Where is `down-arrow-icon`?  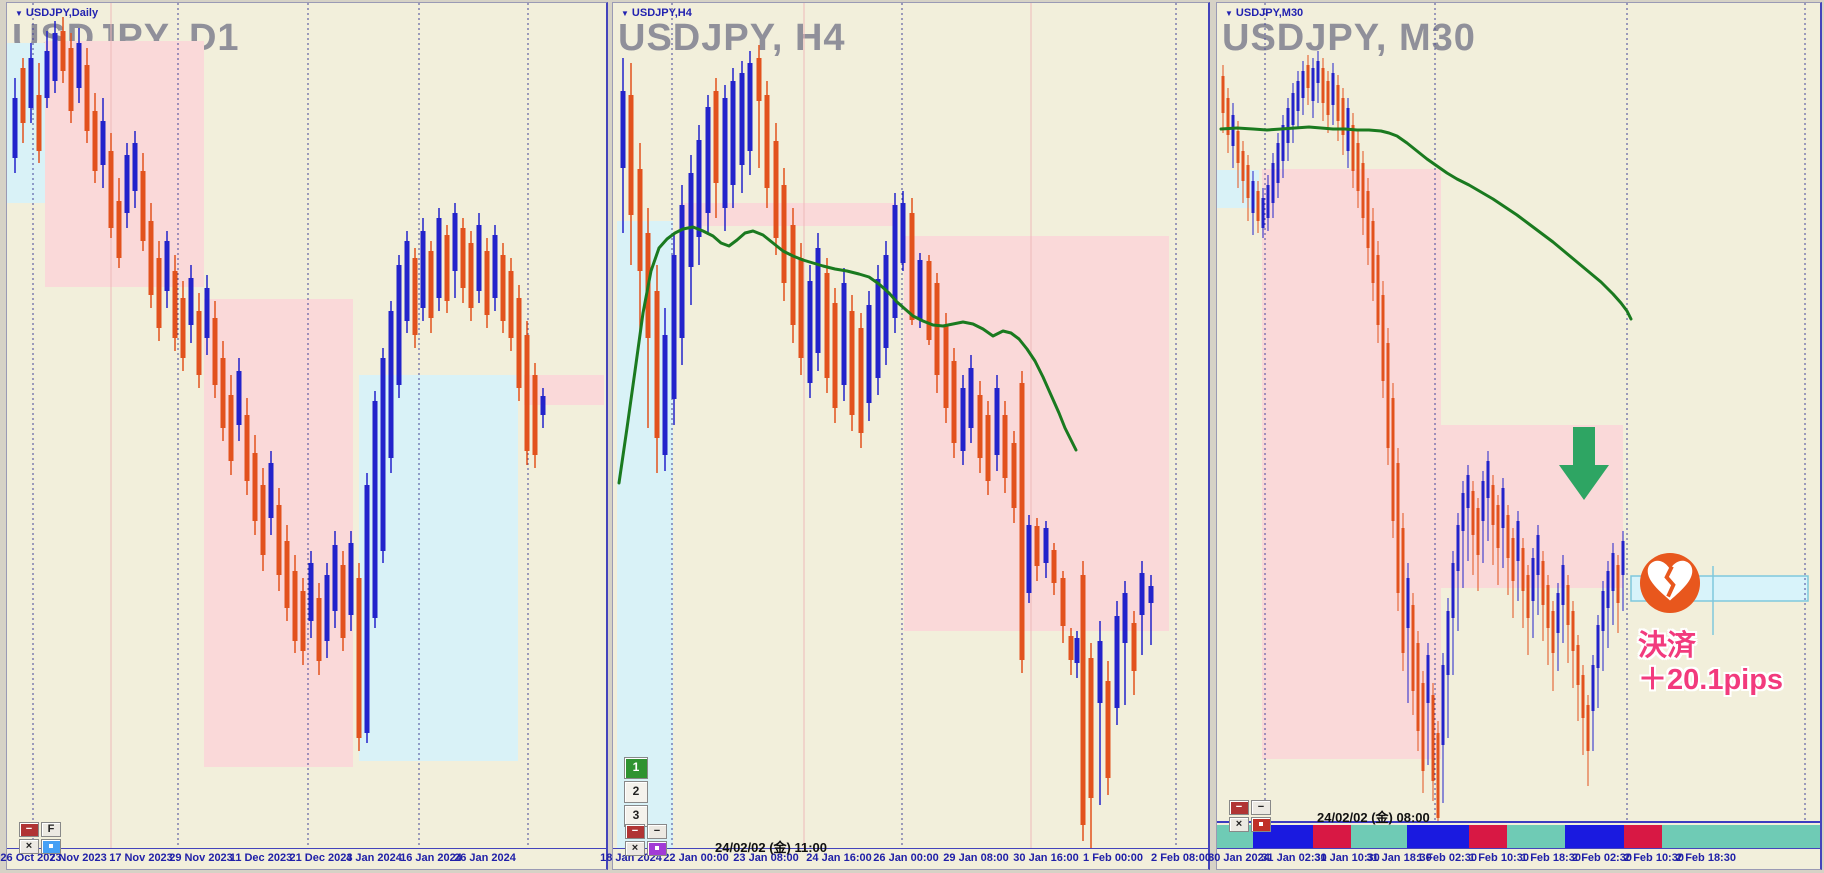 down-arrow-icon is located at coordinates (1584, 463).